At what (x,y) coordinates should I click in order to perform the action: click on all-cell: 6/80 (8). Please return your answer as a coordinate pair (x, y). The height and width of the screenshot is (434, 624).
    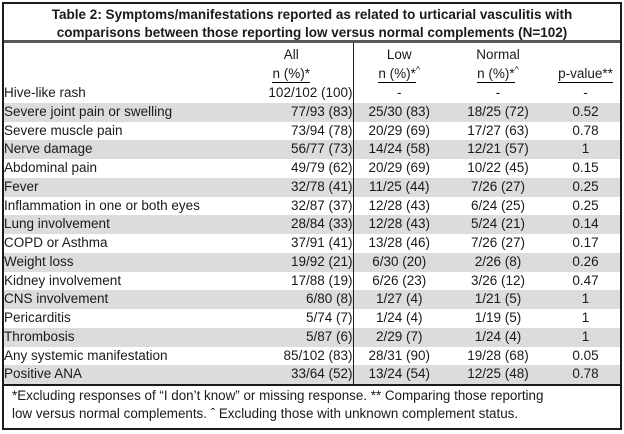
    Looking at the image, I should click on (292, 299).